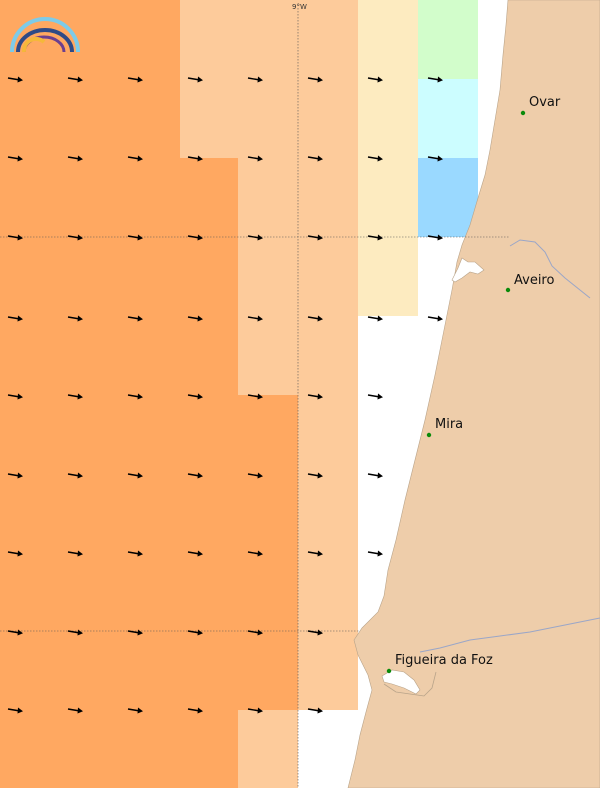 The width and height of the screenshot is (600, 788). I want to click on meridian-label: 9°W, so click(299, 7).